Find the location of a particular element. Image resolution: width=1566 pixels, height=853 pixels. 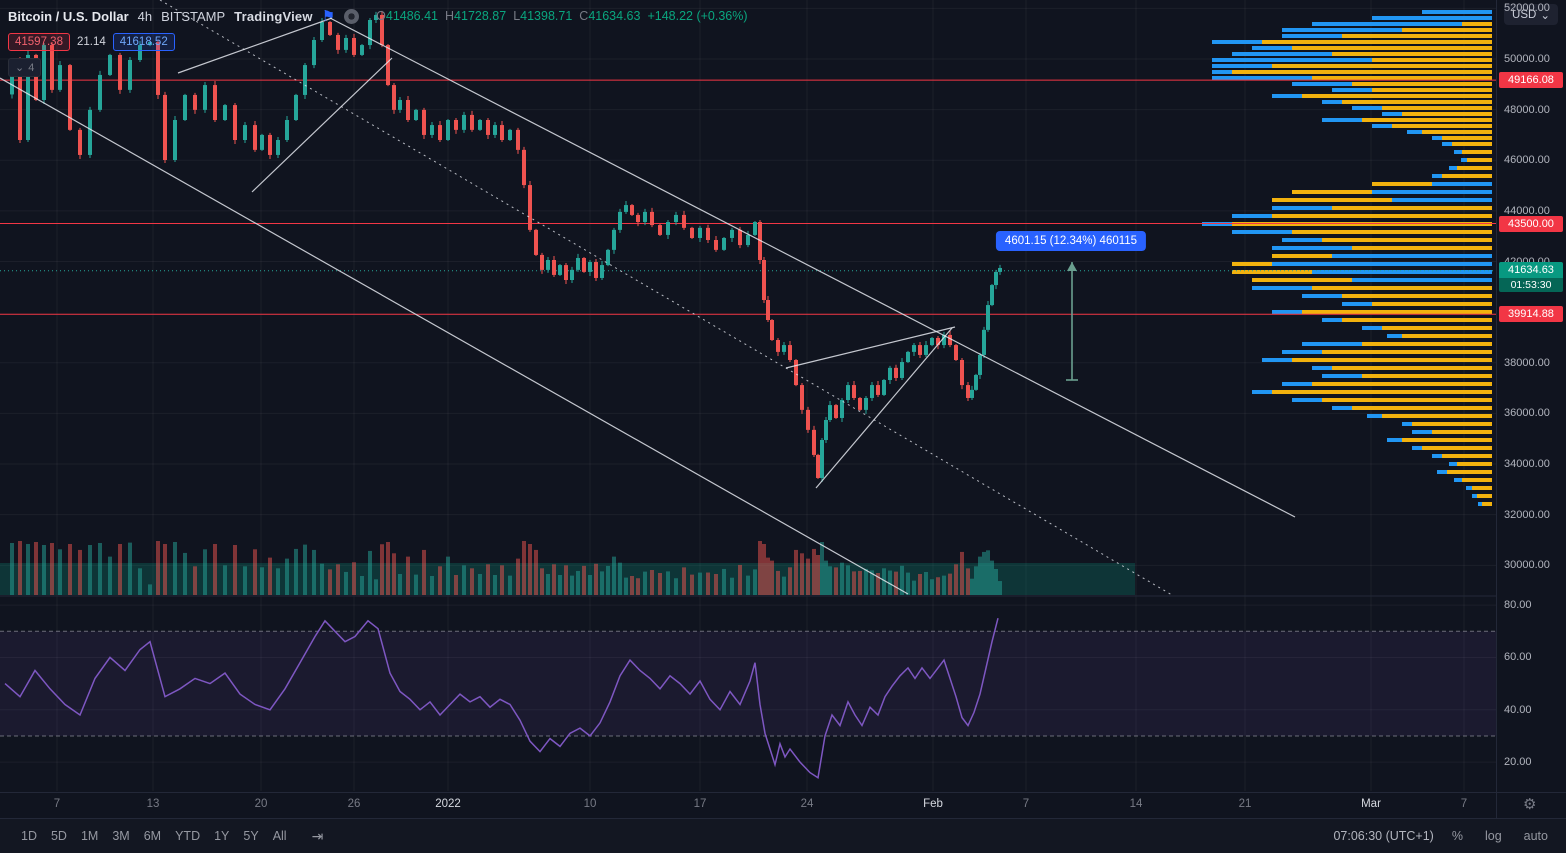

level-price-badge: 49166.08 is located at coordinates (1531, 80).